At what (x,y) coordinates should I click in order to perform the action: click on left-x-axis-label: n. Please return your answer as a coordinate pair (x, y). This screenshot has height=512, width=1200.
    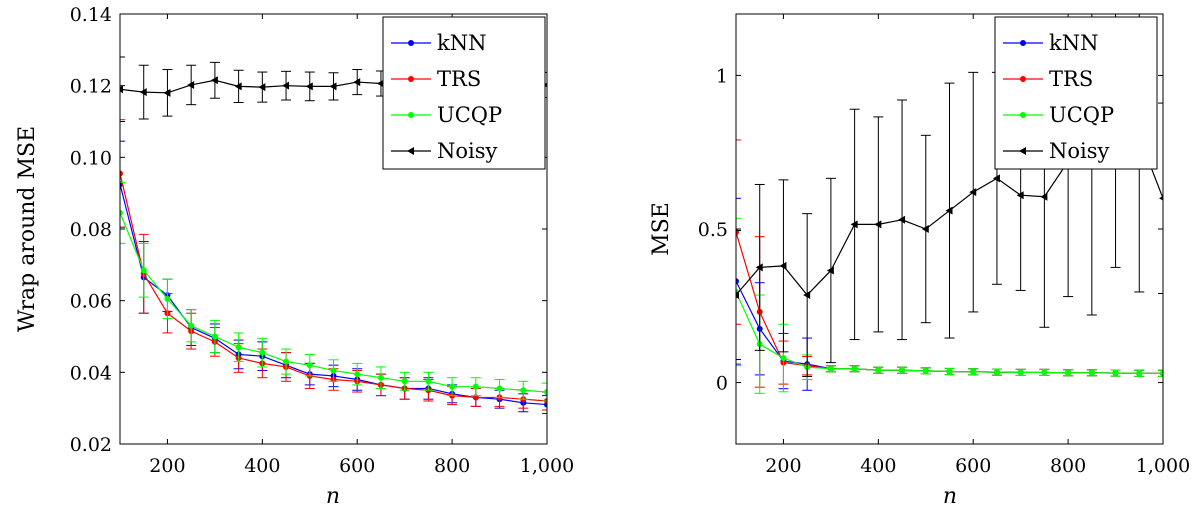
    Looking at the image, I should click on (333, 496).